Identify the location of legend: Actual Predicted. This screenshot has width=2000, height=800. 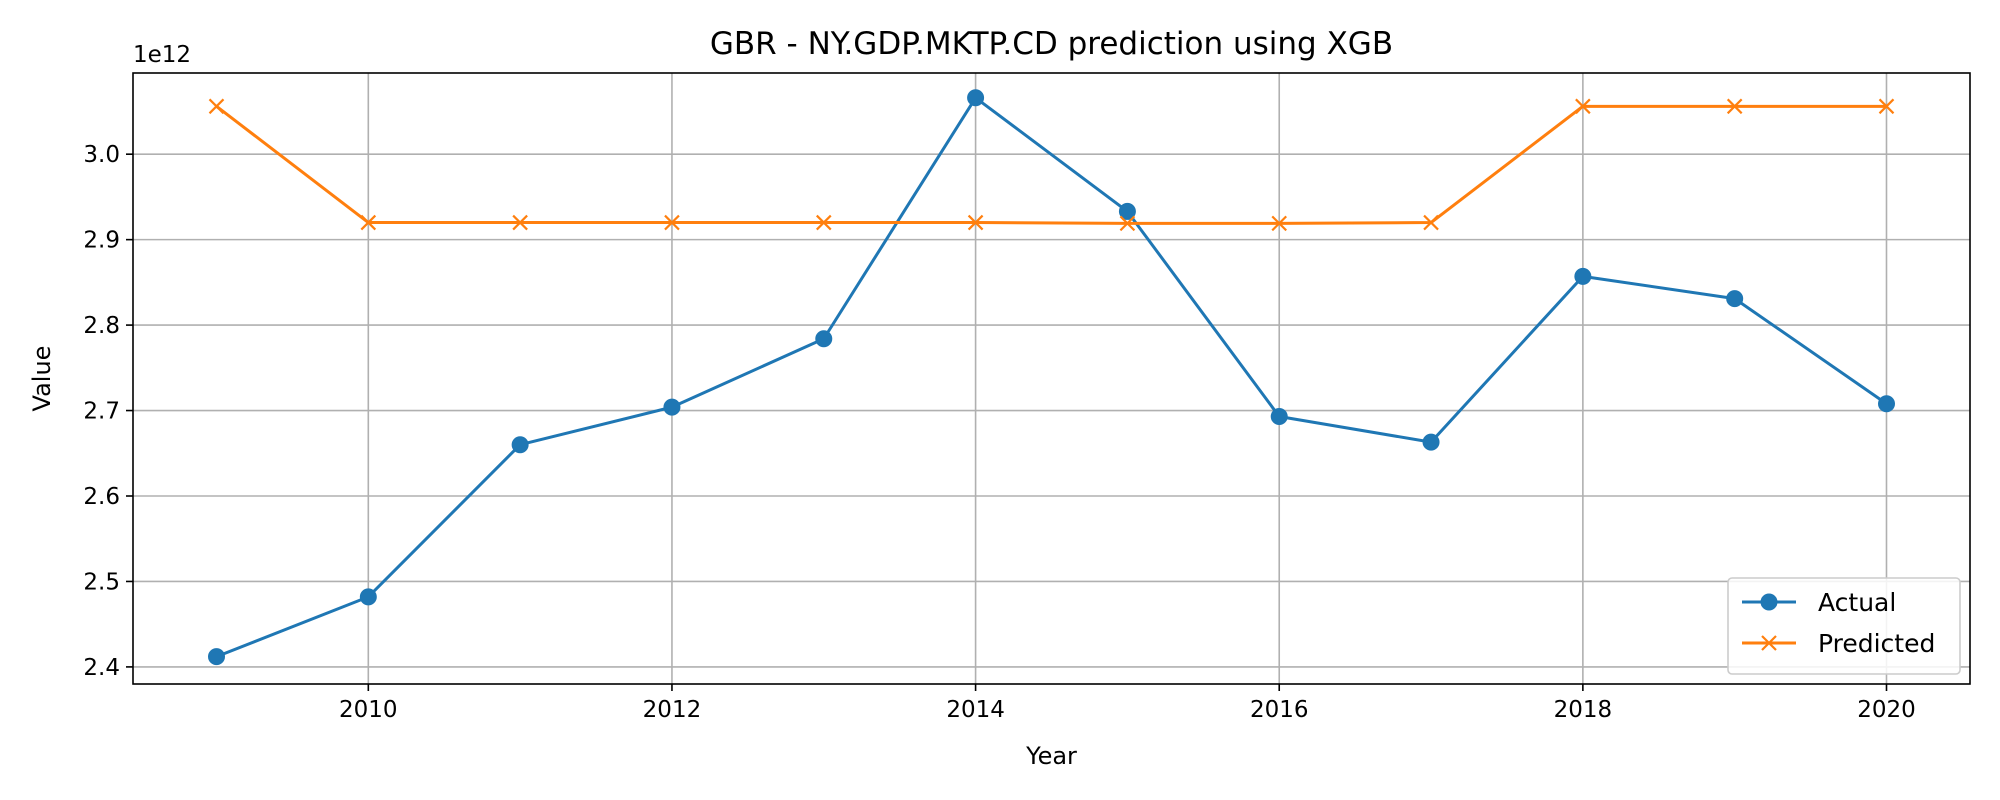
(1844, 626).